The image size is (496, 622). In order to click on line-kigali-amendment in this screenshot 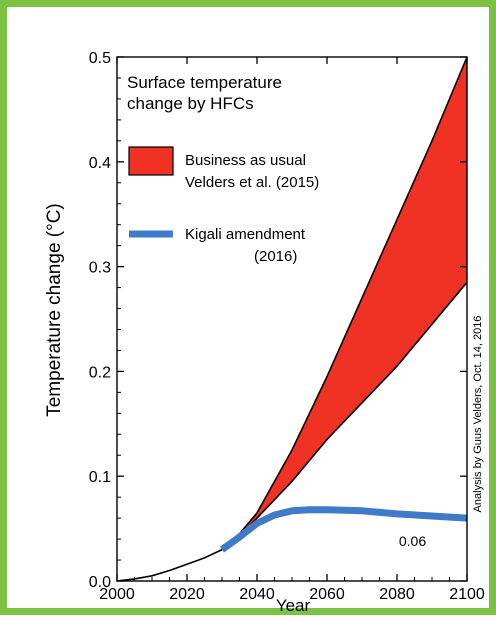, I will do `click(343, 529)`.